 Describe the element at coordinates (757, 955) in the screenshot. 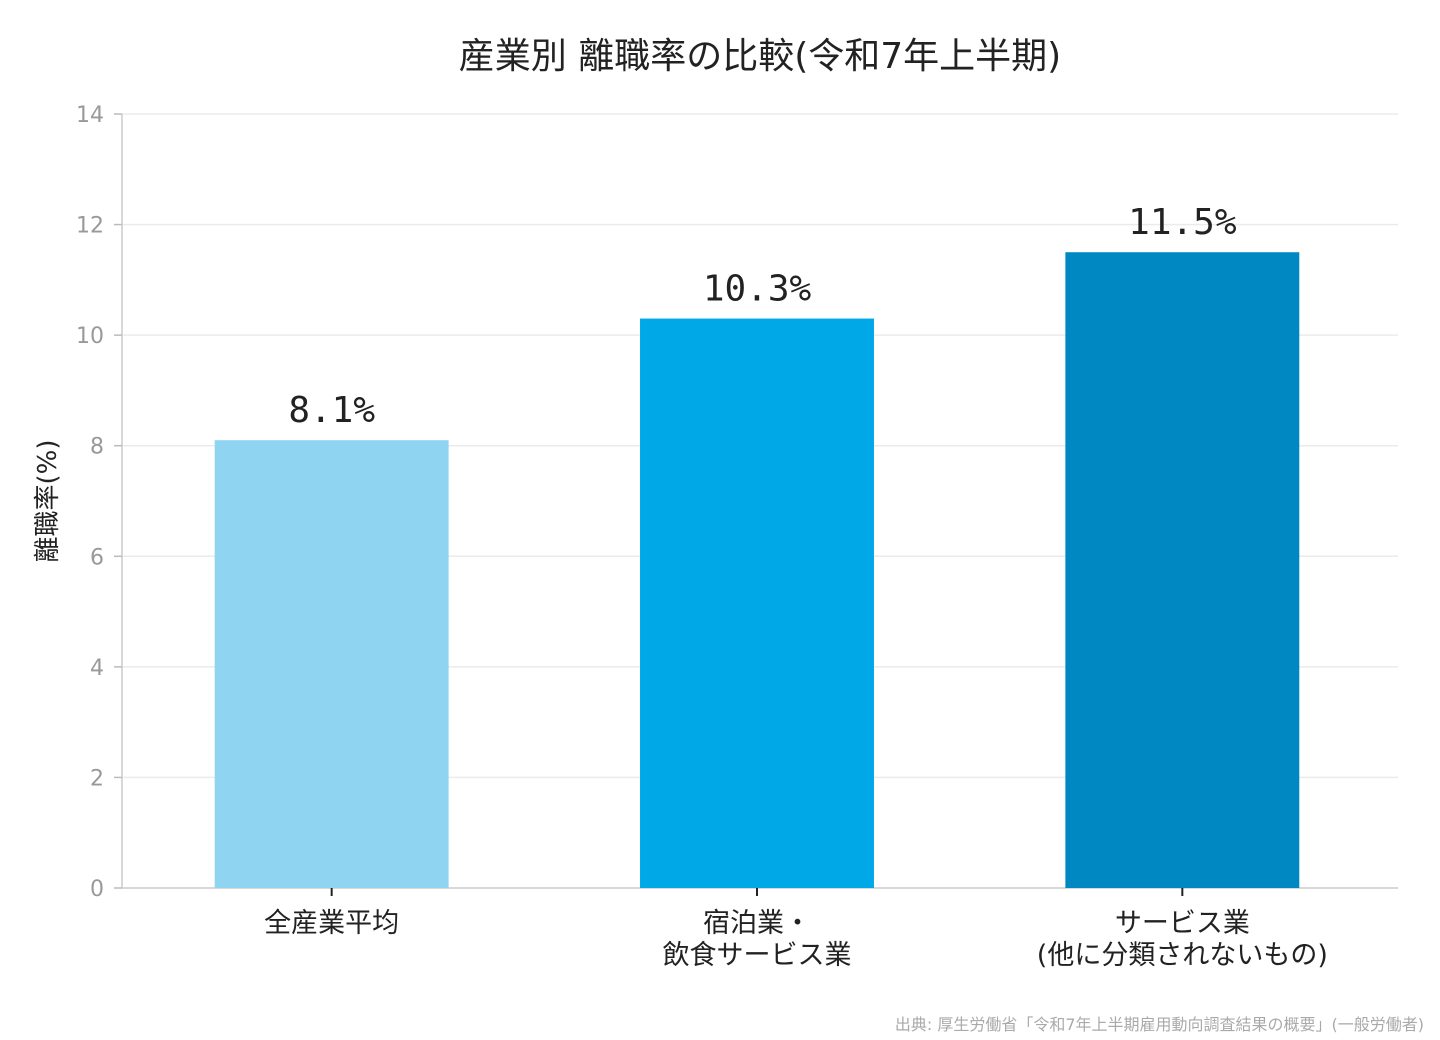

I see `x-tick-label: 飲食サービス業` at that location.